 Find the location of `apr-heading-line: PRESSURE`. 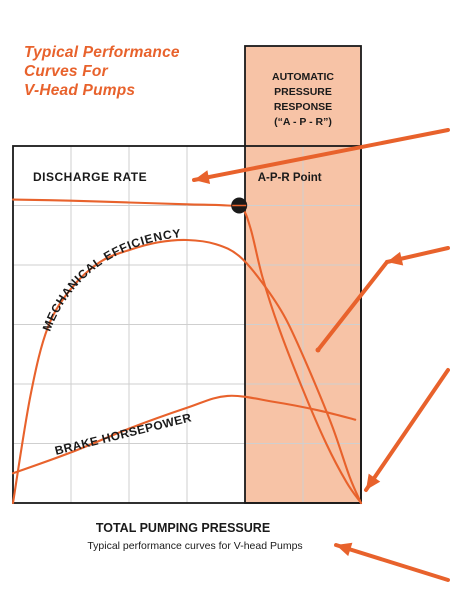

apr-heading-line: PRESSURE is located at coordinates (303, 92).